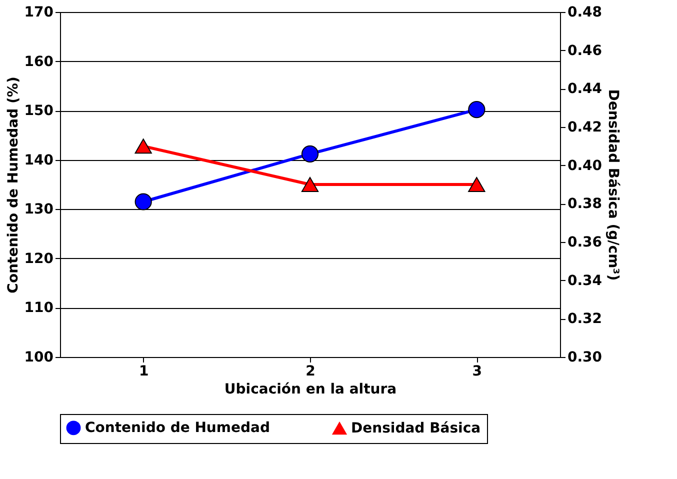  Describe the element at coordinates (585, 358) in the screenshot. I see `y2-tick-label: 0.30` at that location.